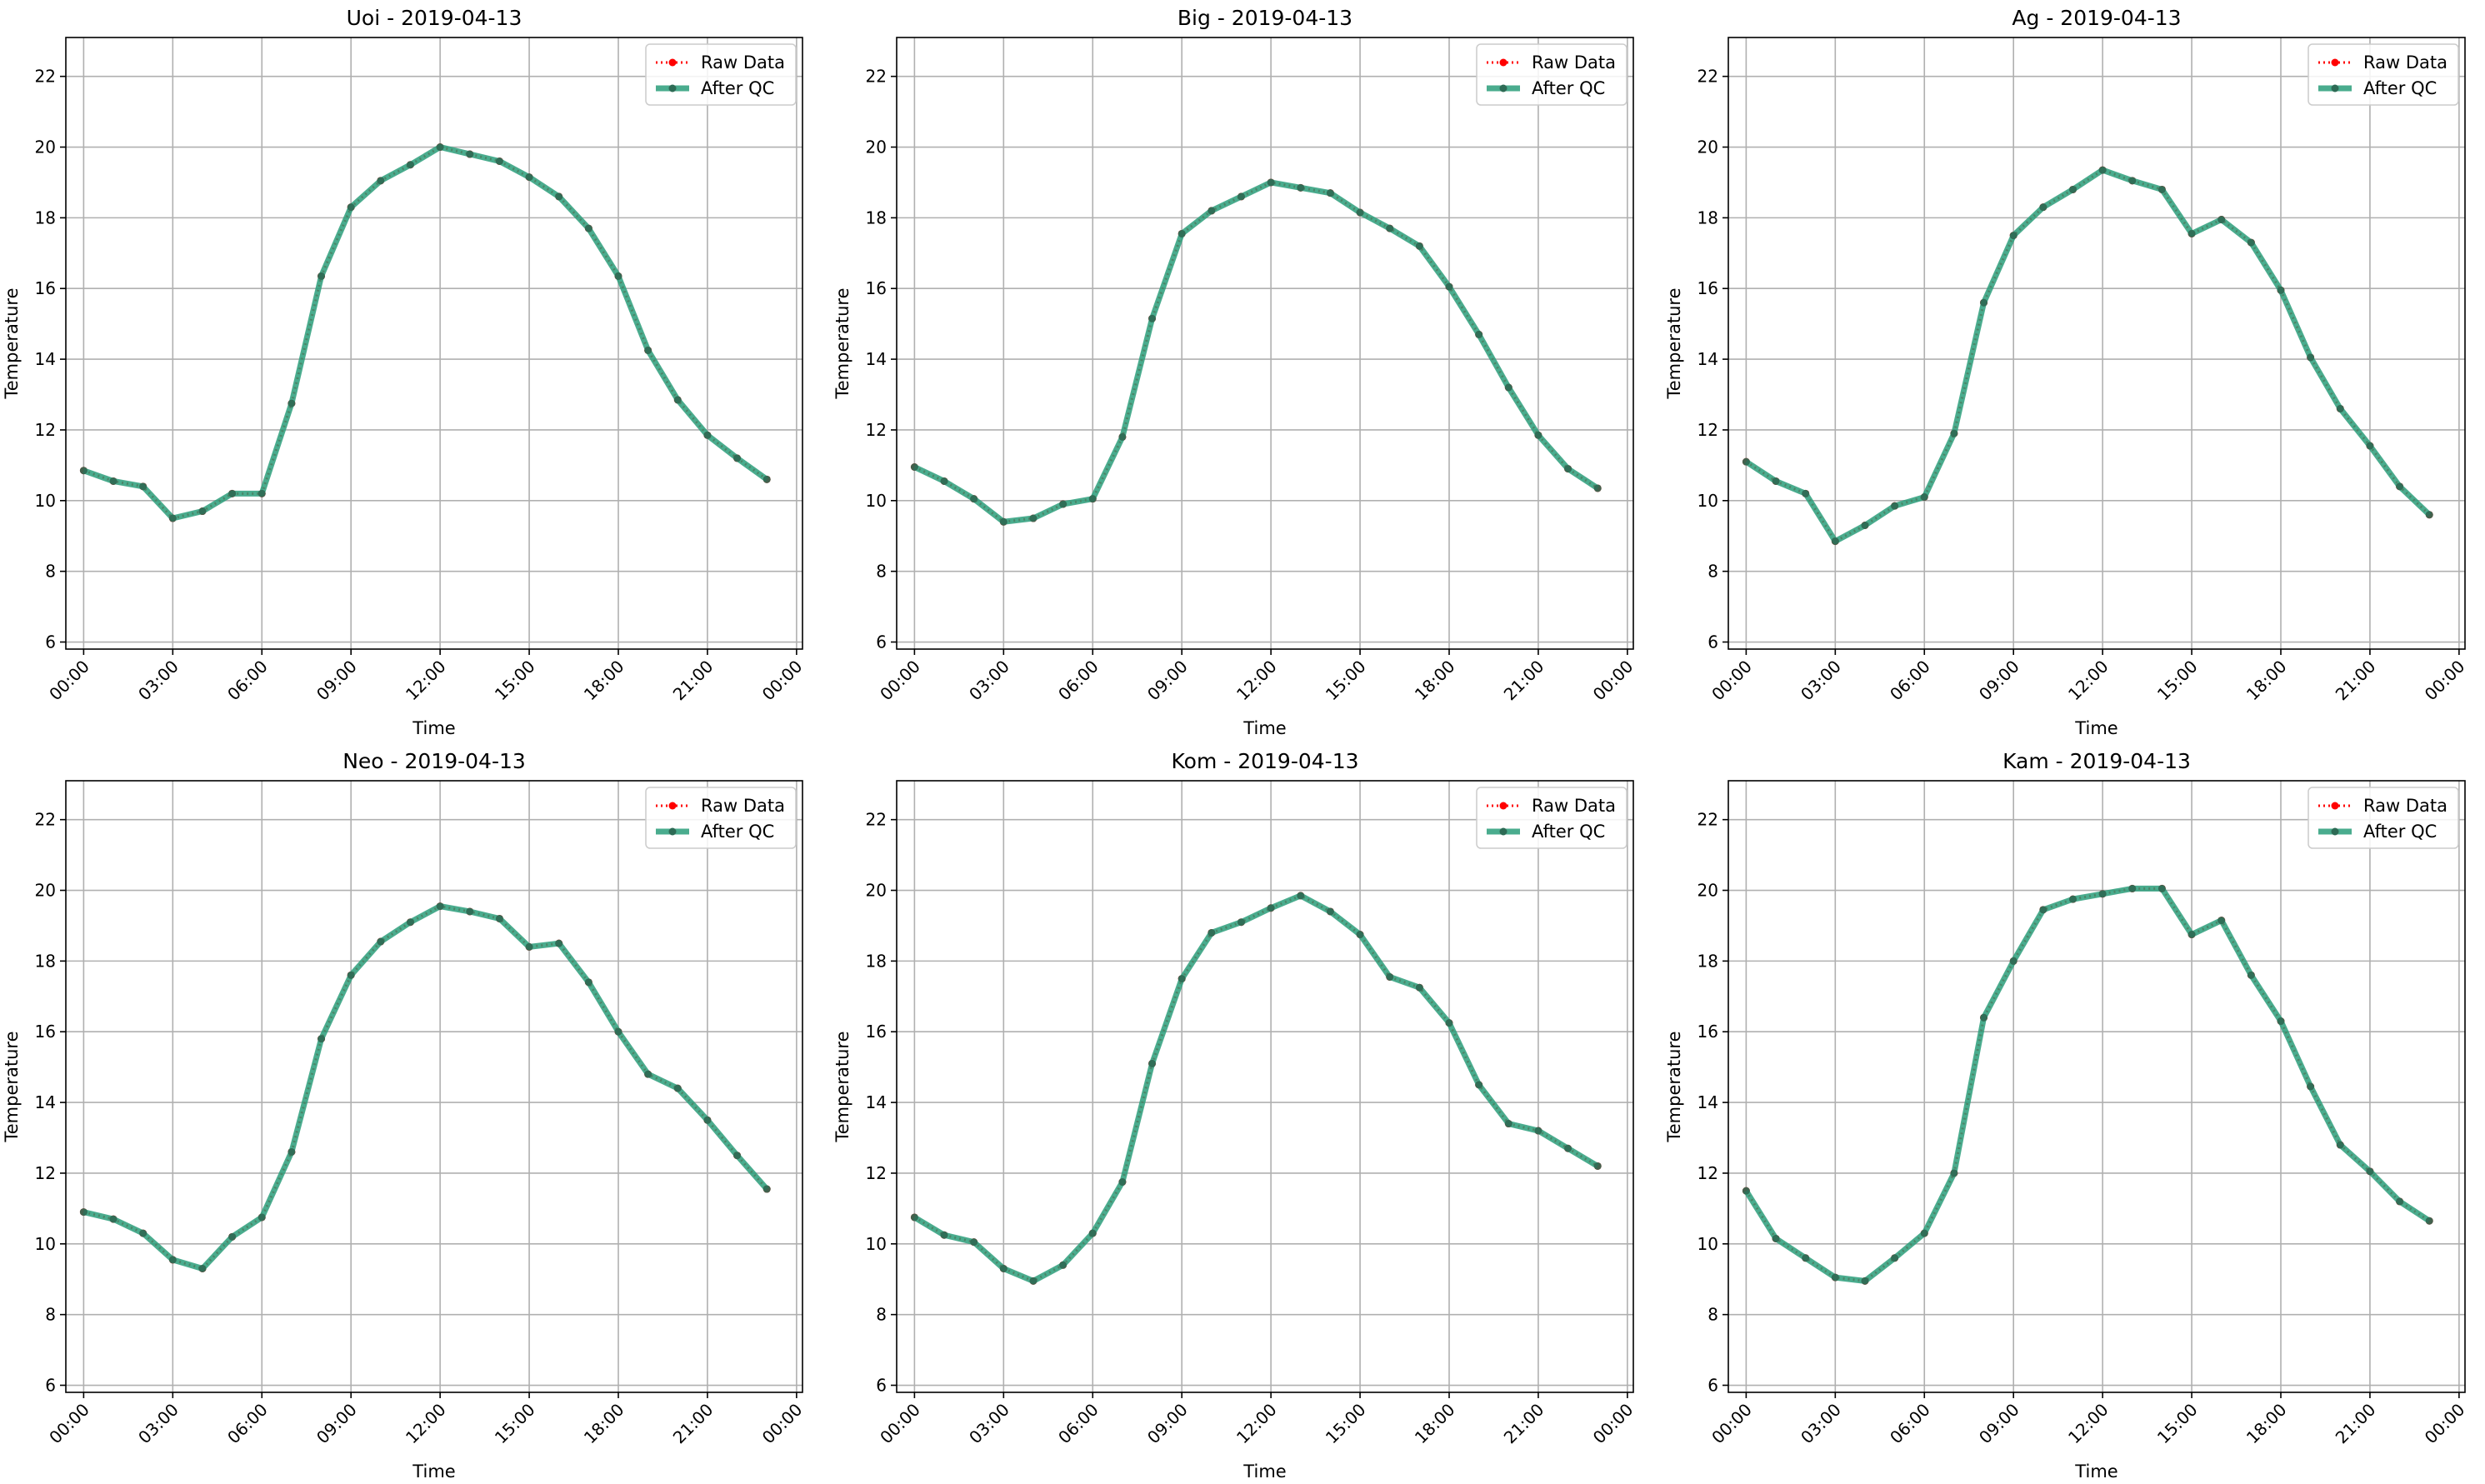 Image resolution: width=2485 pixels, height=1484 pixels. Describe the element at coordinates (2356, 1424) in the screenshot. I see `x-tick-label: 21:00` at that location.